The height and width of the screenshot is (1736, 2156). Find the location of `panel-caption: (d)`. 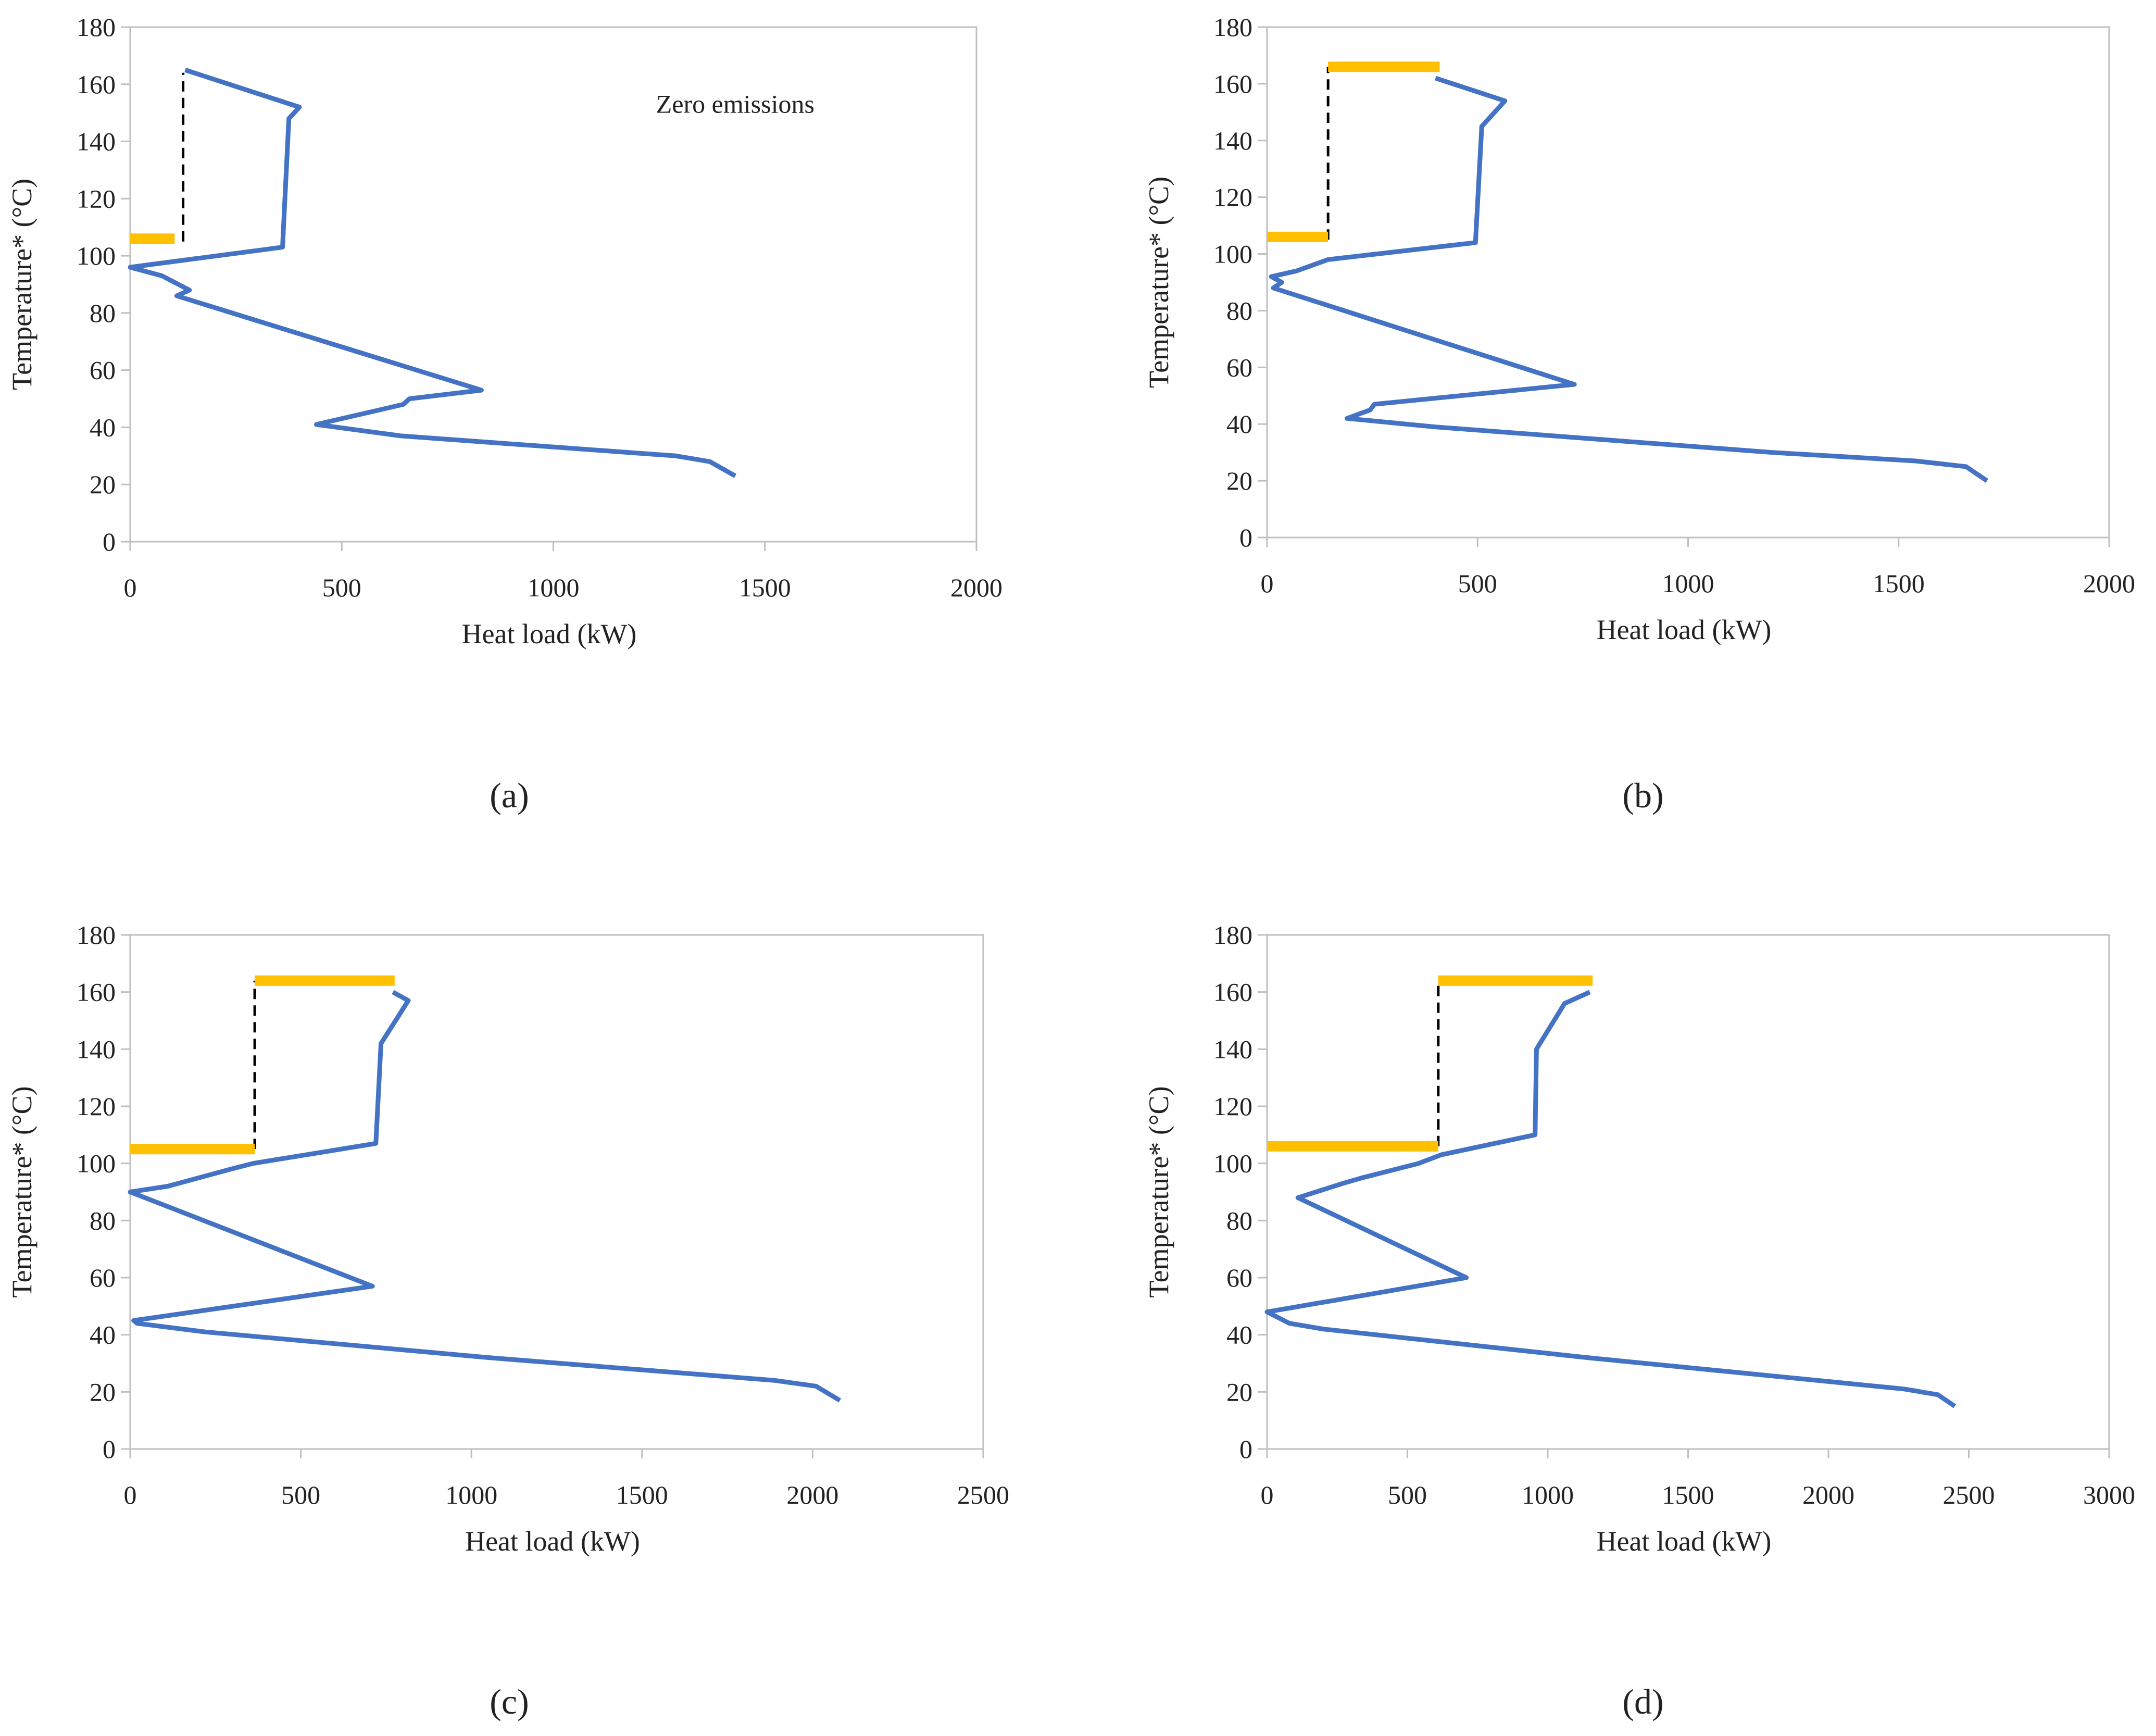

panel-caption: (d) is located at coordinates (1642, 1702).